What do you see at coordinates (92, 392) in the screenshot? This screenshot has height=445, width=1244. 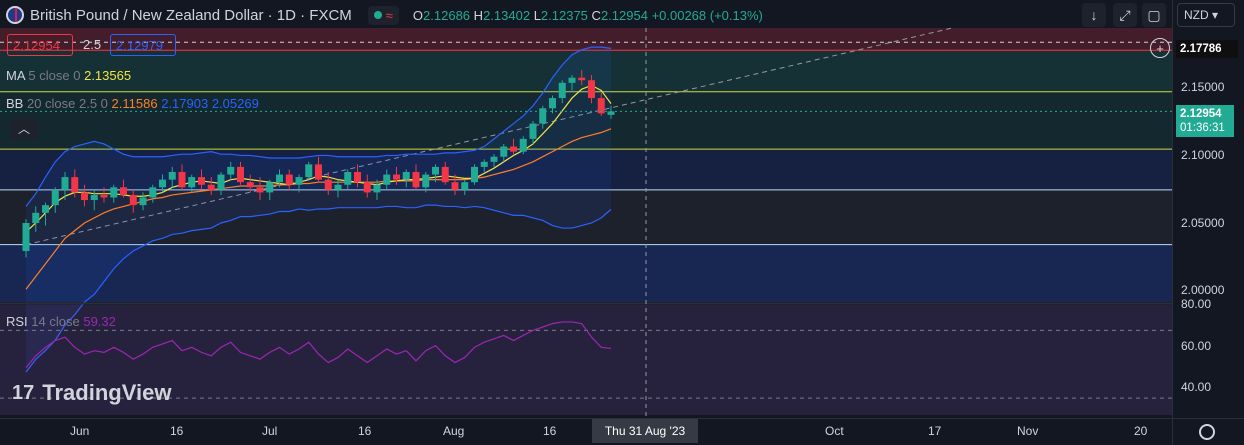 I see `tradingview-logo: 17 TradingView` at bounding box center [92, 392].